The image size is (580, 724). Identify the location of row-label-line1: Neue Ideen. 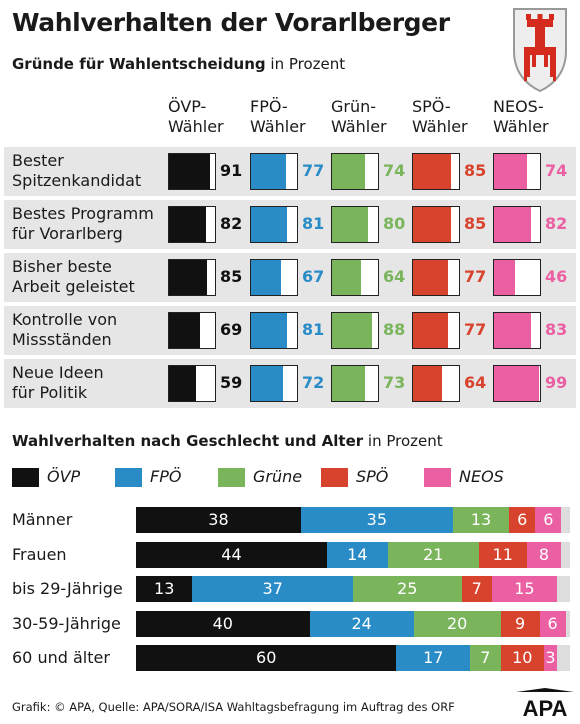
(58, 372).